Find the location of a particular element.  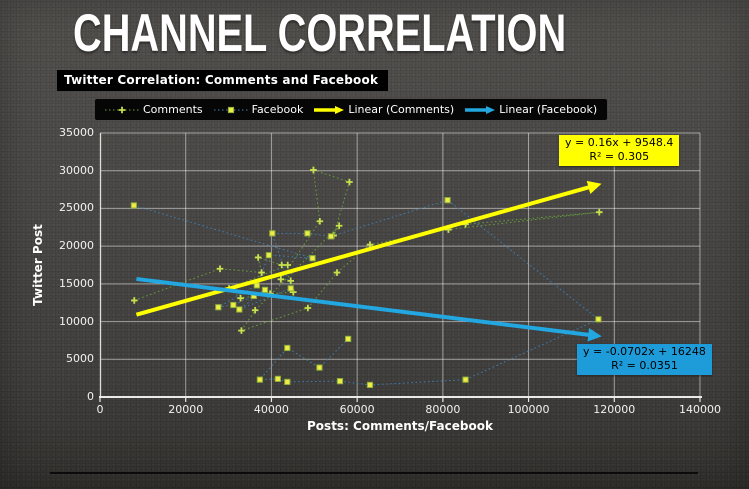

y-tick-label: 20000 is located at coordinates (76, 246).